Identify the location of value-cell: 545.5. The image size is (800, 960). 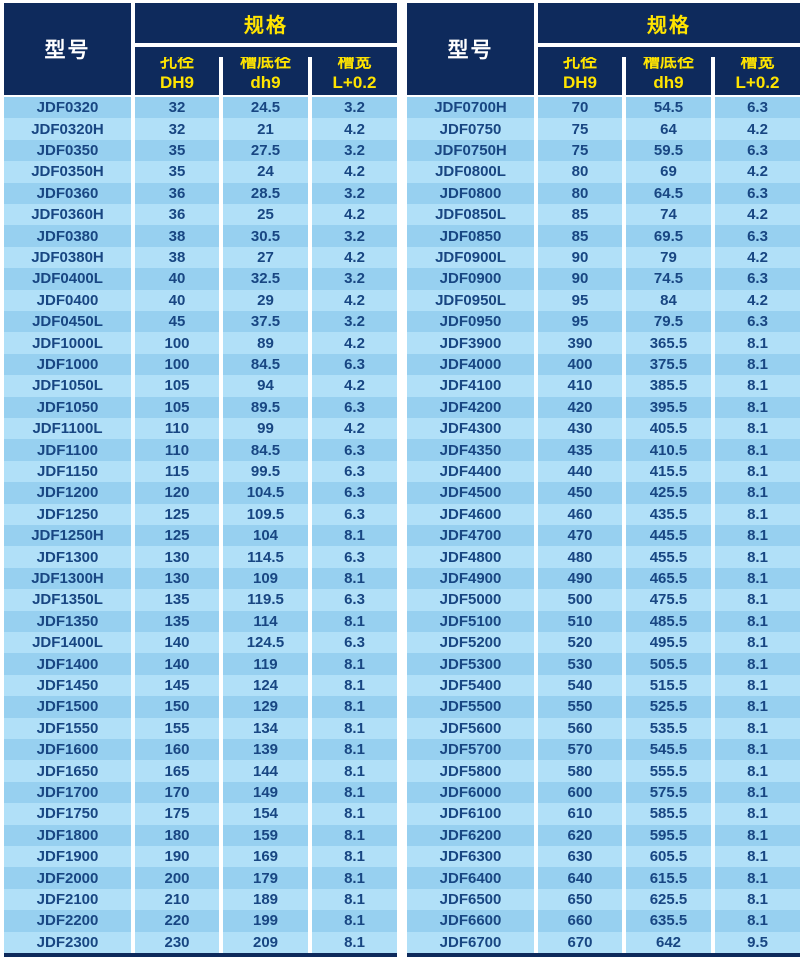
(668, 749).